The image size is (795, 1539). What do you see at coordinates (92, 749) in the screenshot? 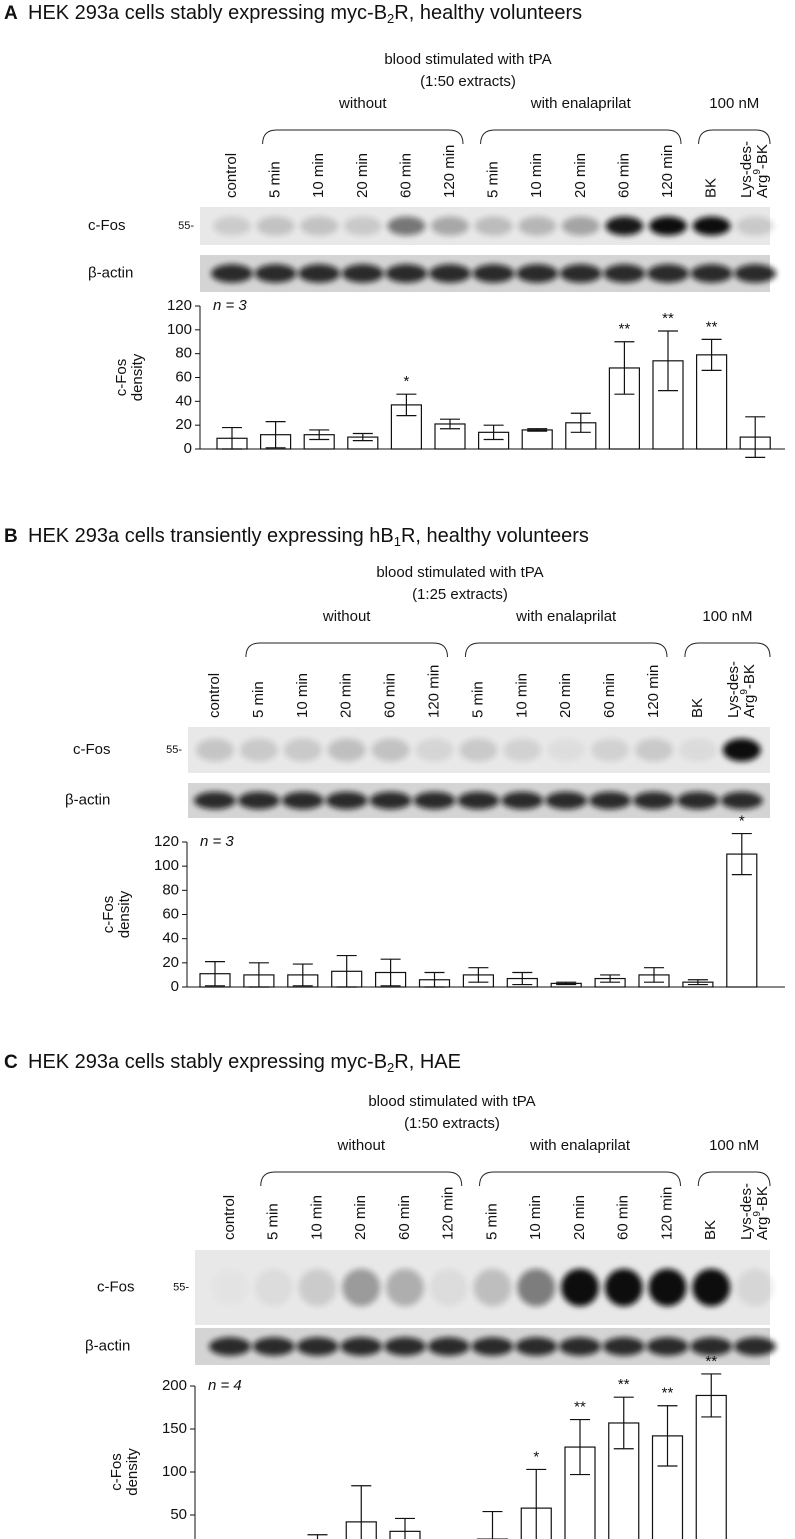
I see `blot-label: c-Fos` at bounding box center [92, 749].